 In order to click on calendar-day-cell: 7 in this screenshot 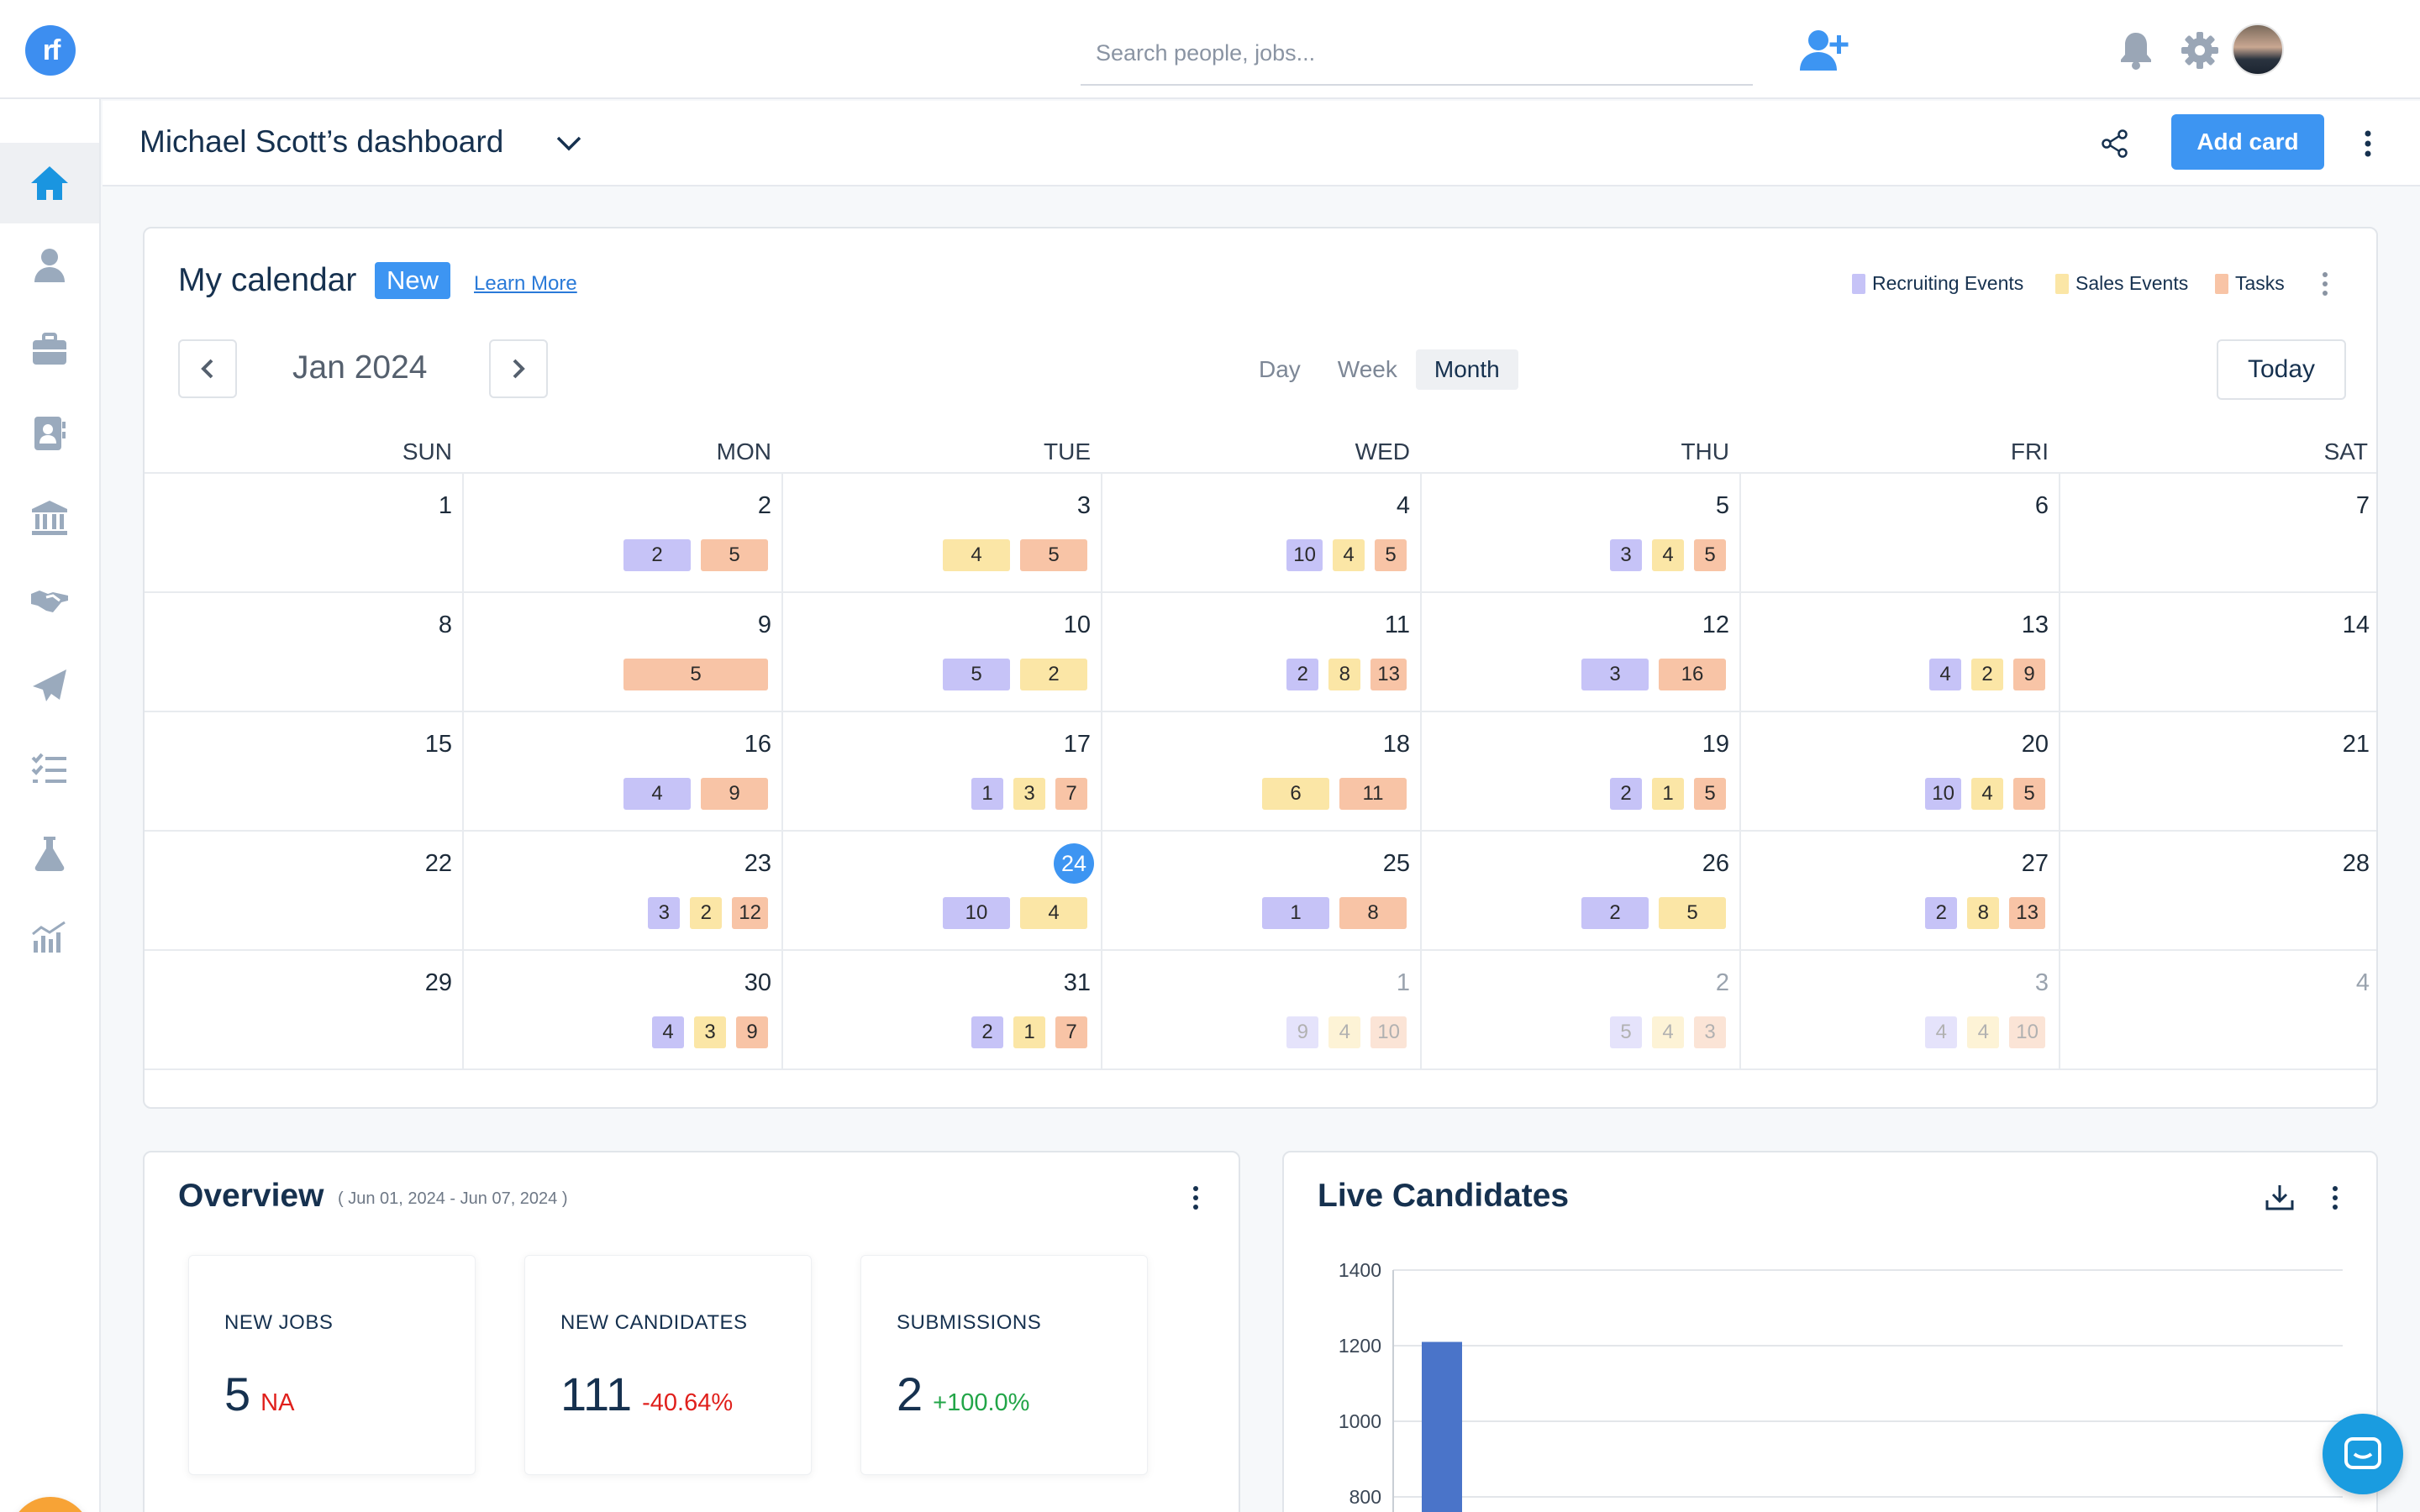, I will do `click(2218, 533)`.